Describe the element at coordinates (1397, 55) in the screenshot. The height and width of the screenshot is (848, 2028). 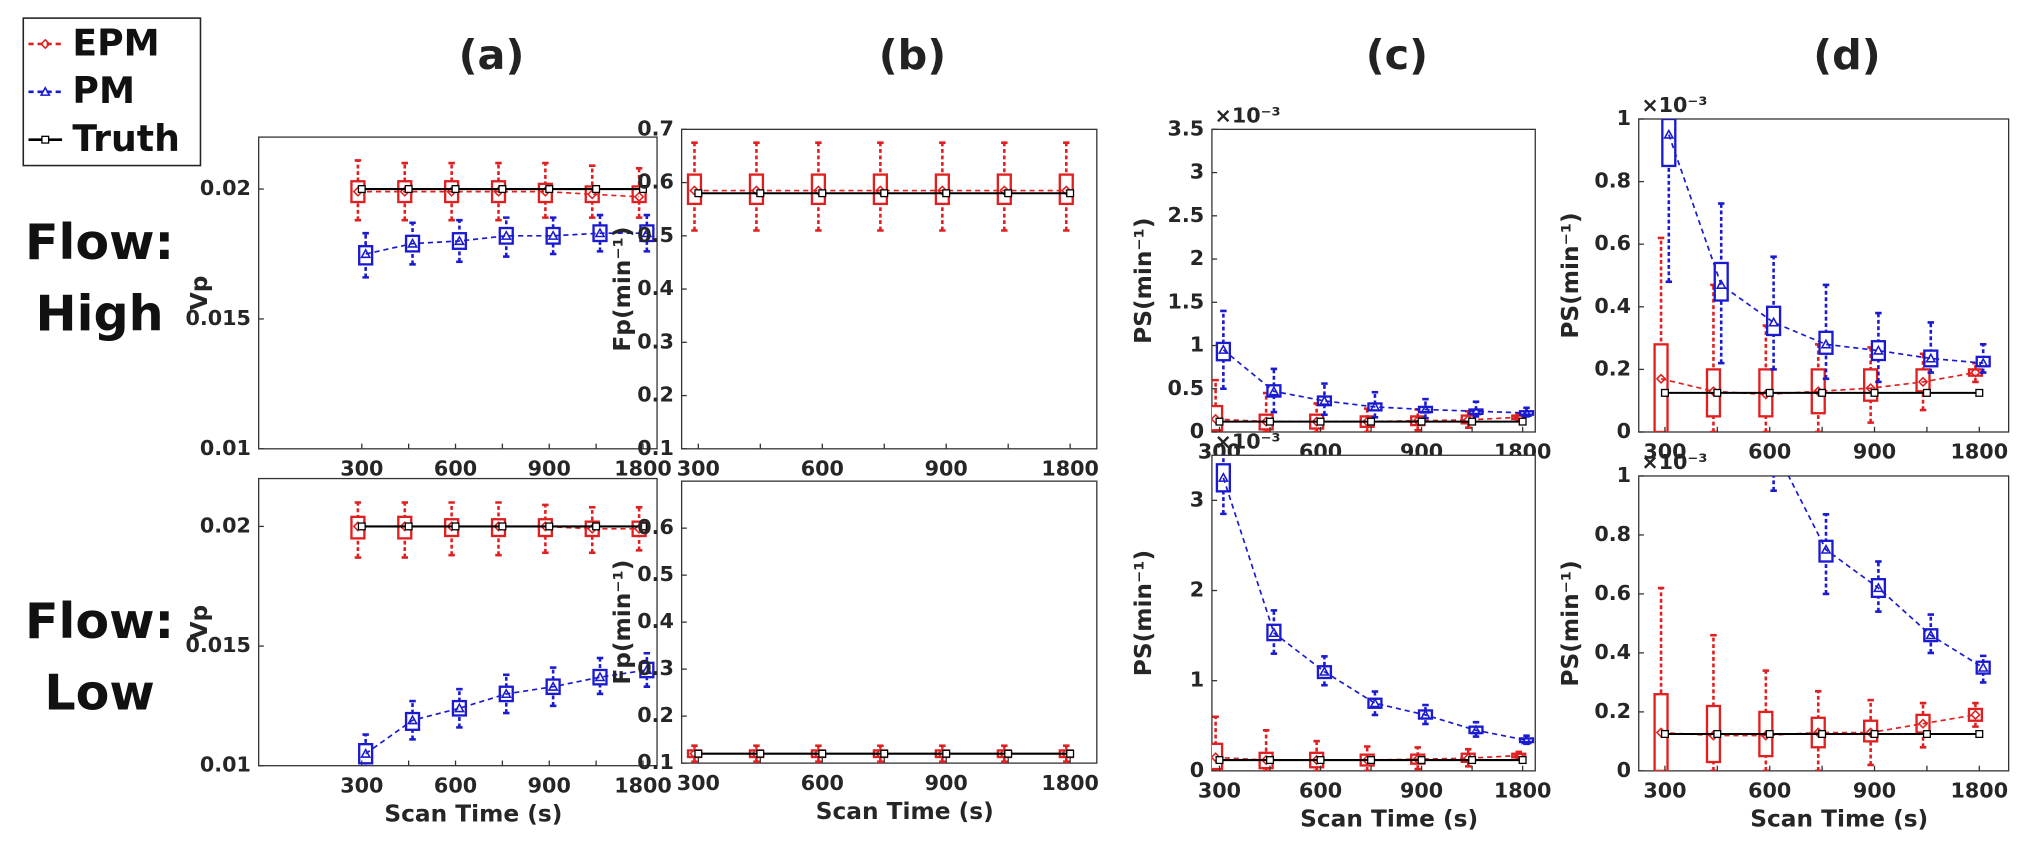
I see `column-title: (c)` at that location.